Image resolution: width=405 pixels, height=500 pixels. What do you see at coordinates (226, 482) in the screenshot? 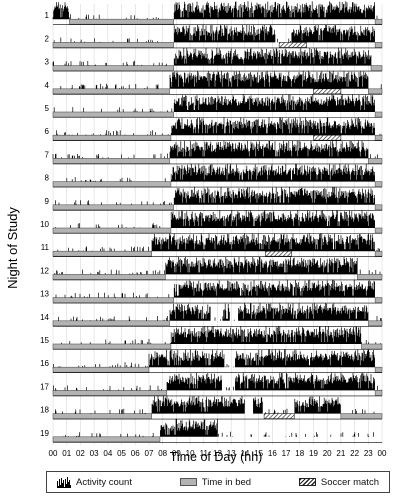
I see `legend-label-bed: Time in bed` at bounding box center [226, 482].